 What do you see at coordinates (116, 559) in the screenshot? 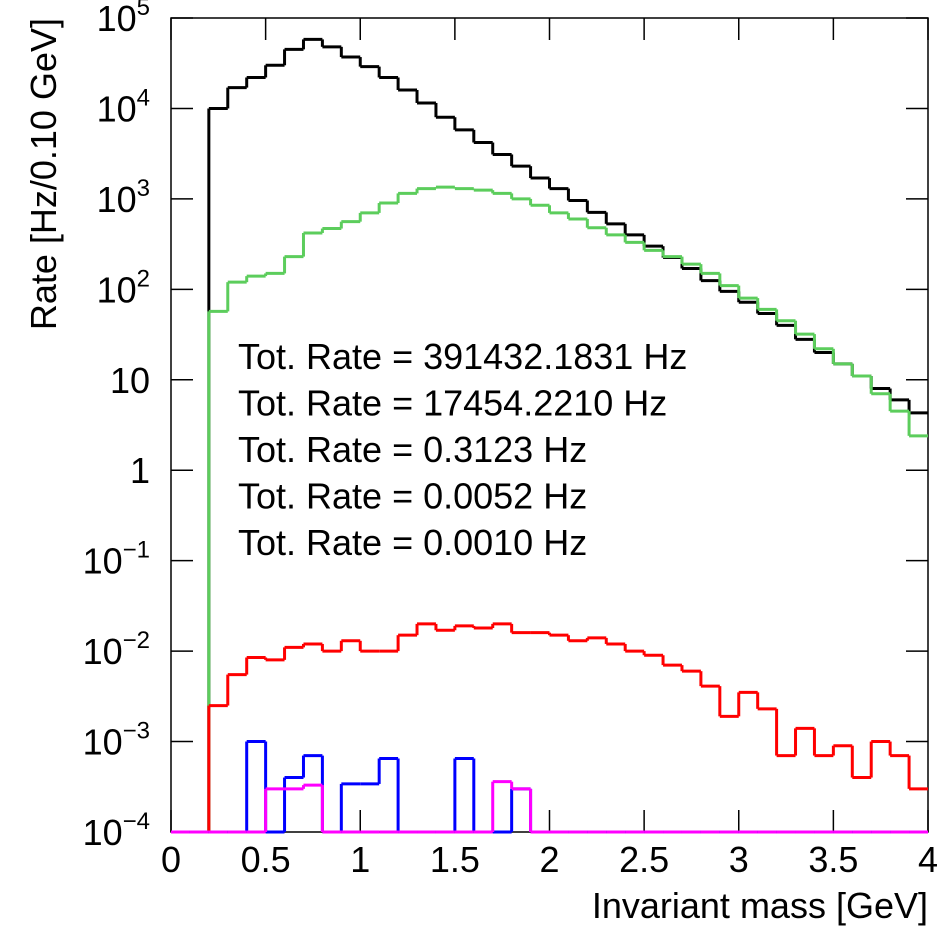
I see `y-tick-label: 10⁻¹` at bounding box center [116, 559].